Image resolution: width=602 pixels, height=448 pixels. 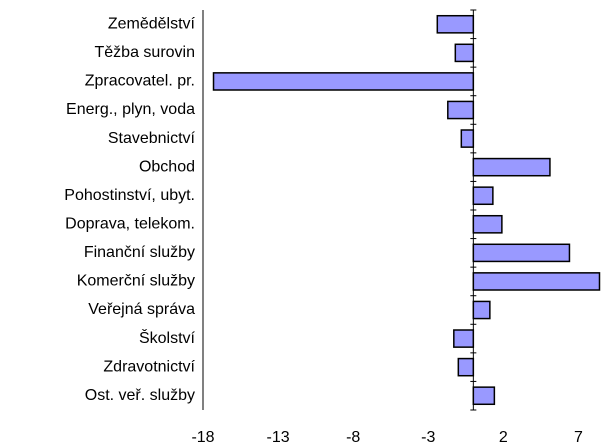 What do you see at coordinates (130, 224) in the screenshot?
I see `y-tick-label: Doprava, telekom.` at bounding box center [130, 224].